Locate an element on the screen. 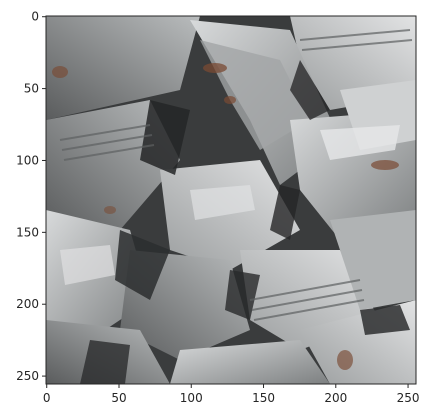  x-tick-label: 200 is located at coordinates (335, 398).